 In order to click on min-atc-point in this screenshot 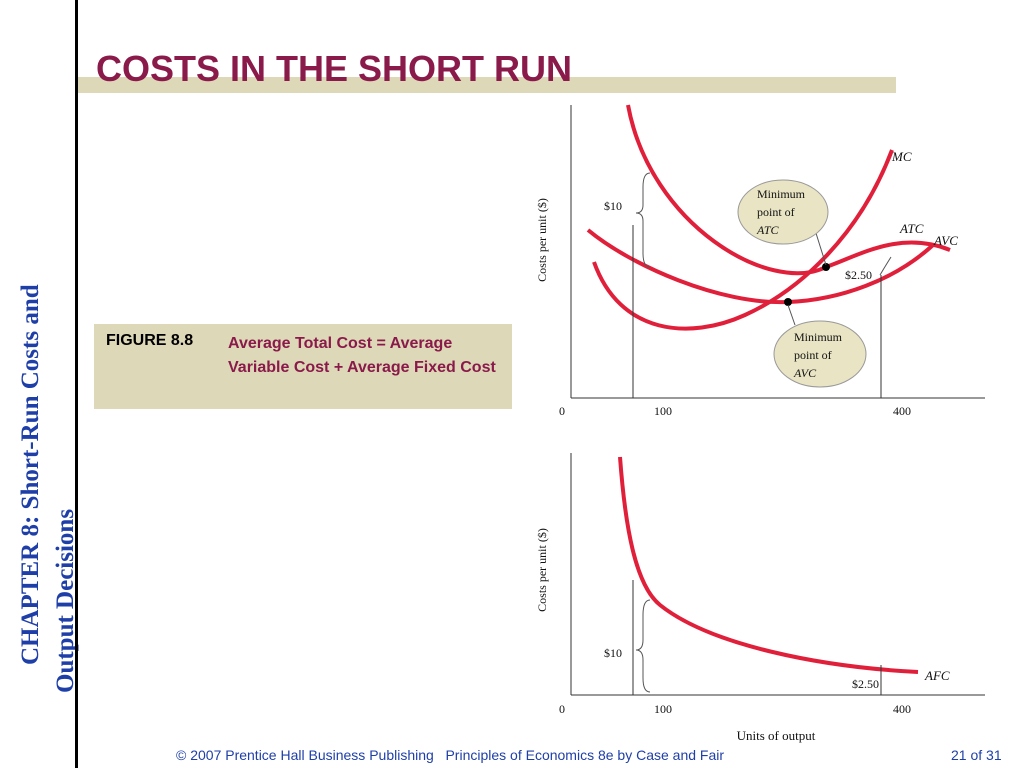, I will do `click(826, 267)`.